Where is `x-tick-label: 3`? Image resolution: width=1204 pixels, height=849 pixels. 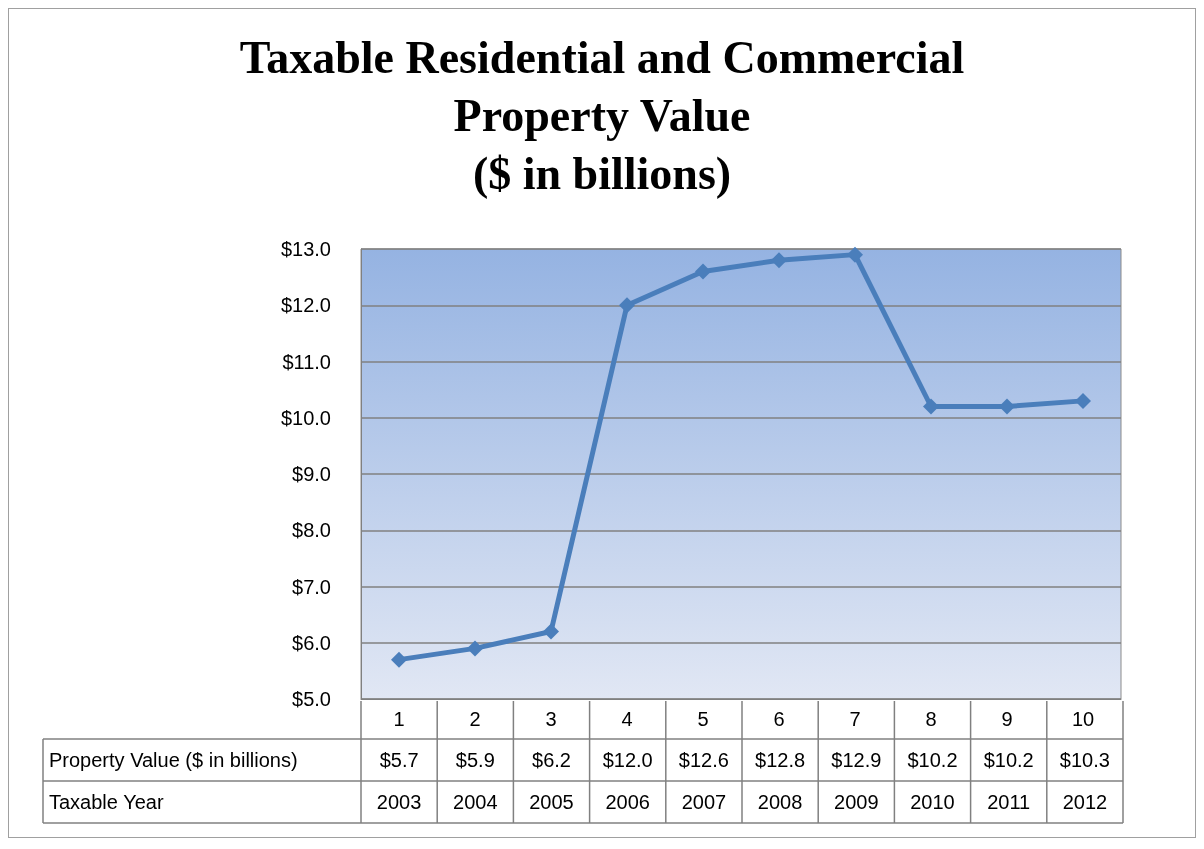 x-tick-label: 3 is located at coordinates (551, 719).